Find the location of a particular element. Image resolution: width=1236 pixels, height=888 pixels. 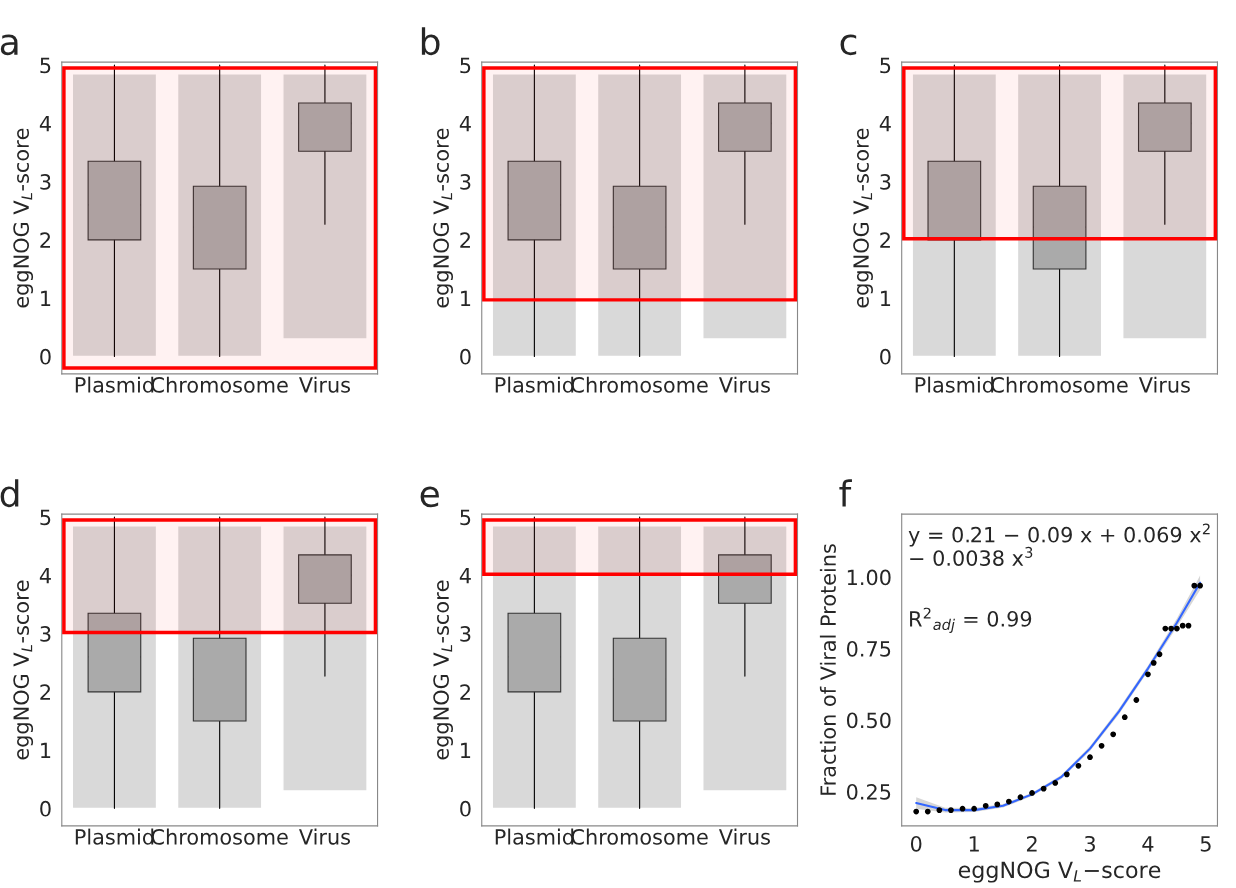

x-tick-label: 5 is located at coordinates (1205, 844).